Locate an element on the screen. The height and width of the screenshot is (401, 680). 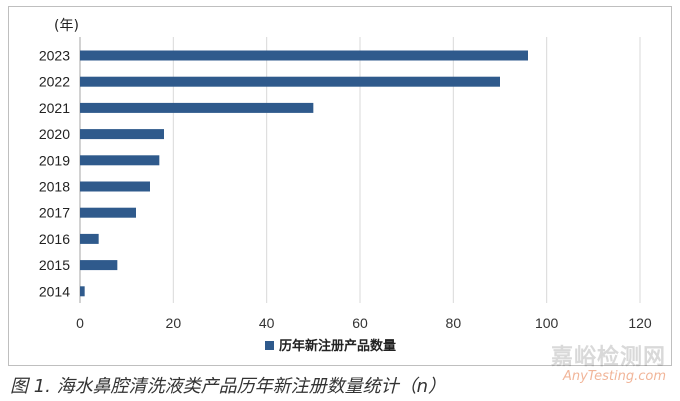
bar-2021 is located at coordinates (197, 107).